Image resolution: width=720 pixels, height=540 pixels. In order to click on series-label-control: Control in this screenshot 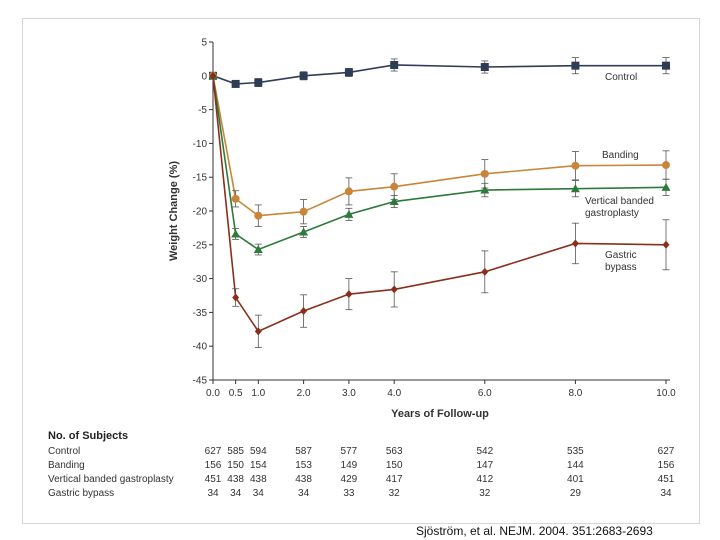, I will do `click(621, 77)`.